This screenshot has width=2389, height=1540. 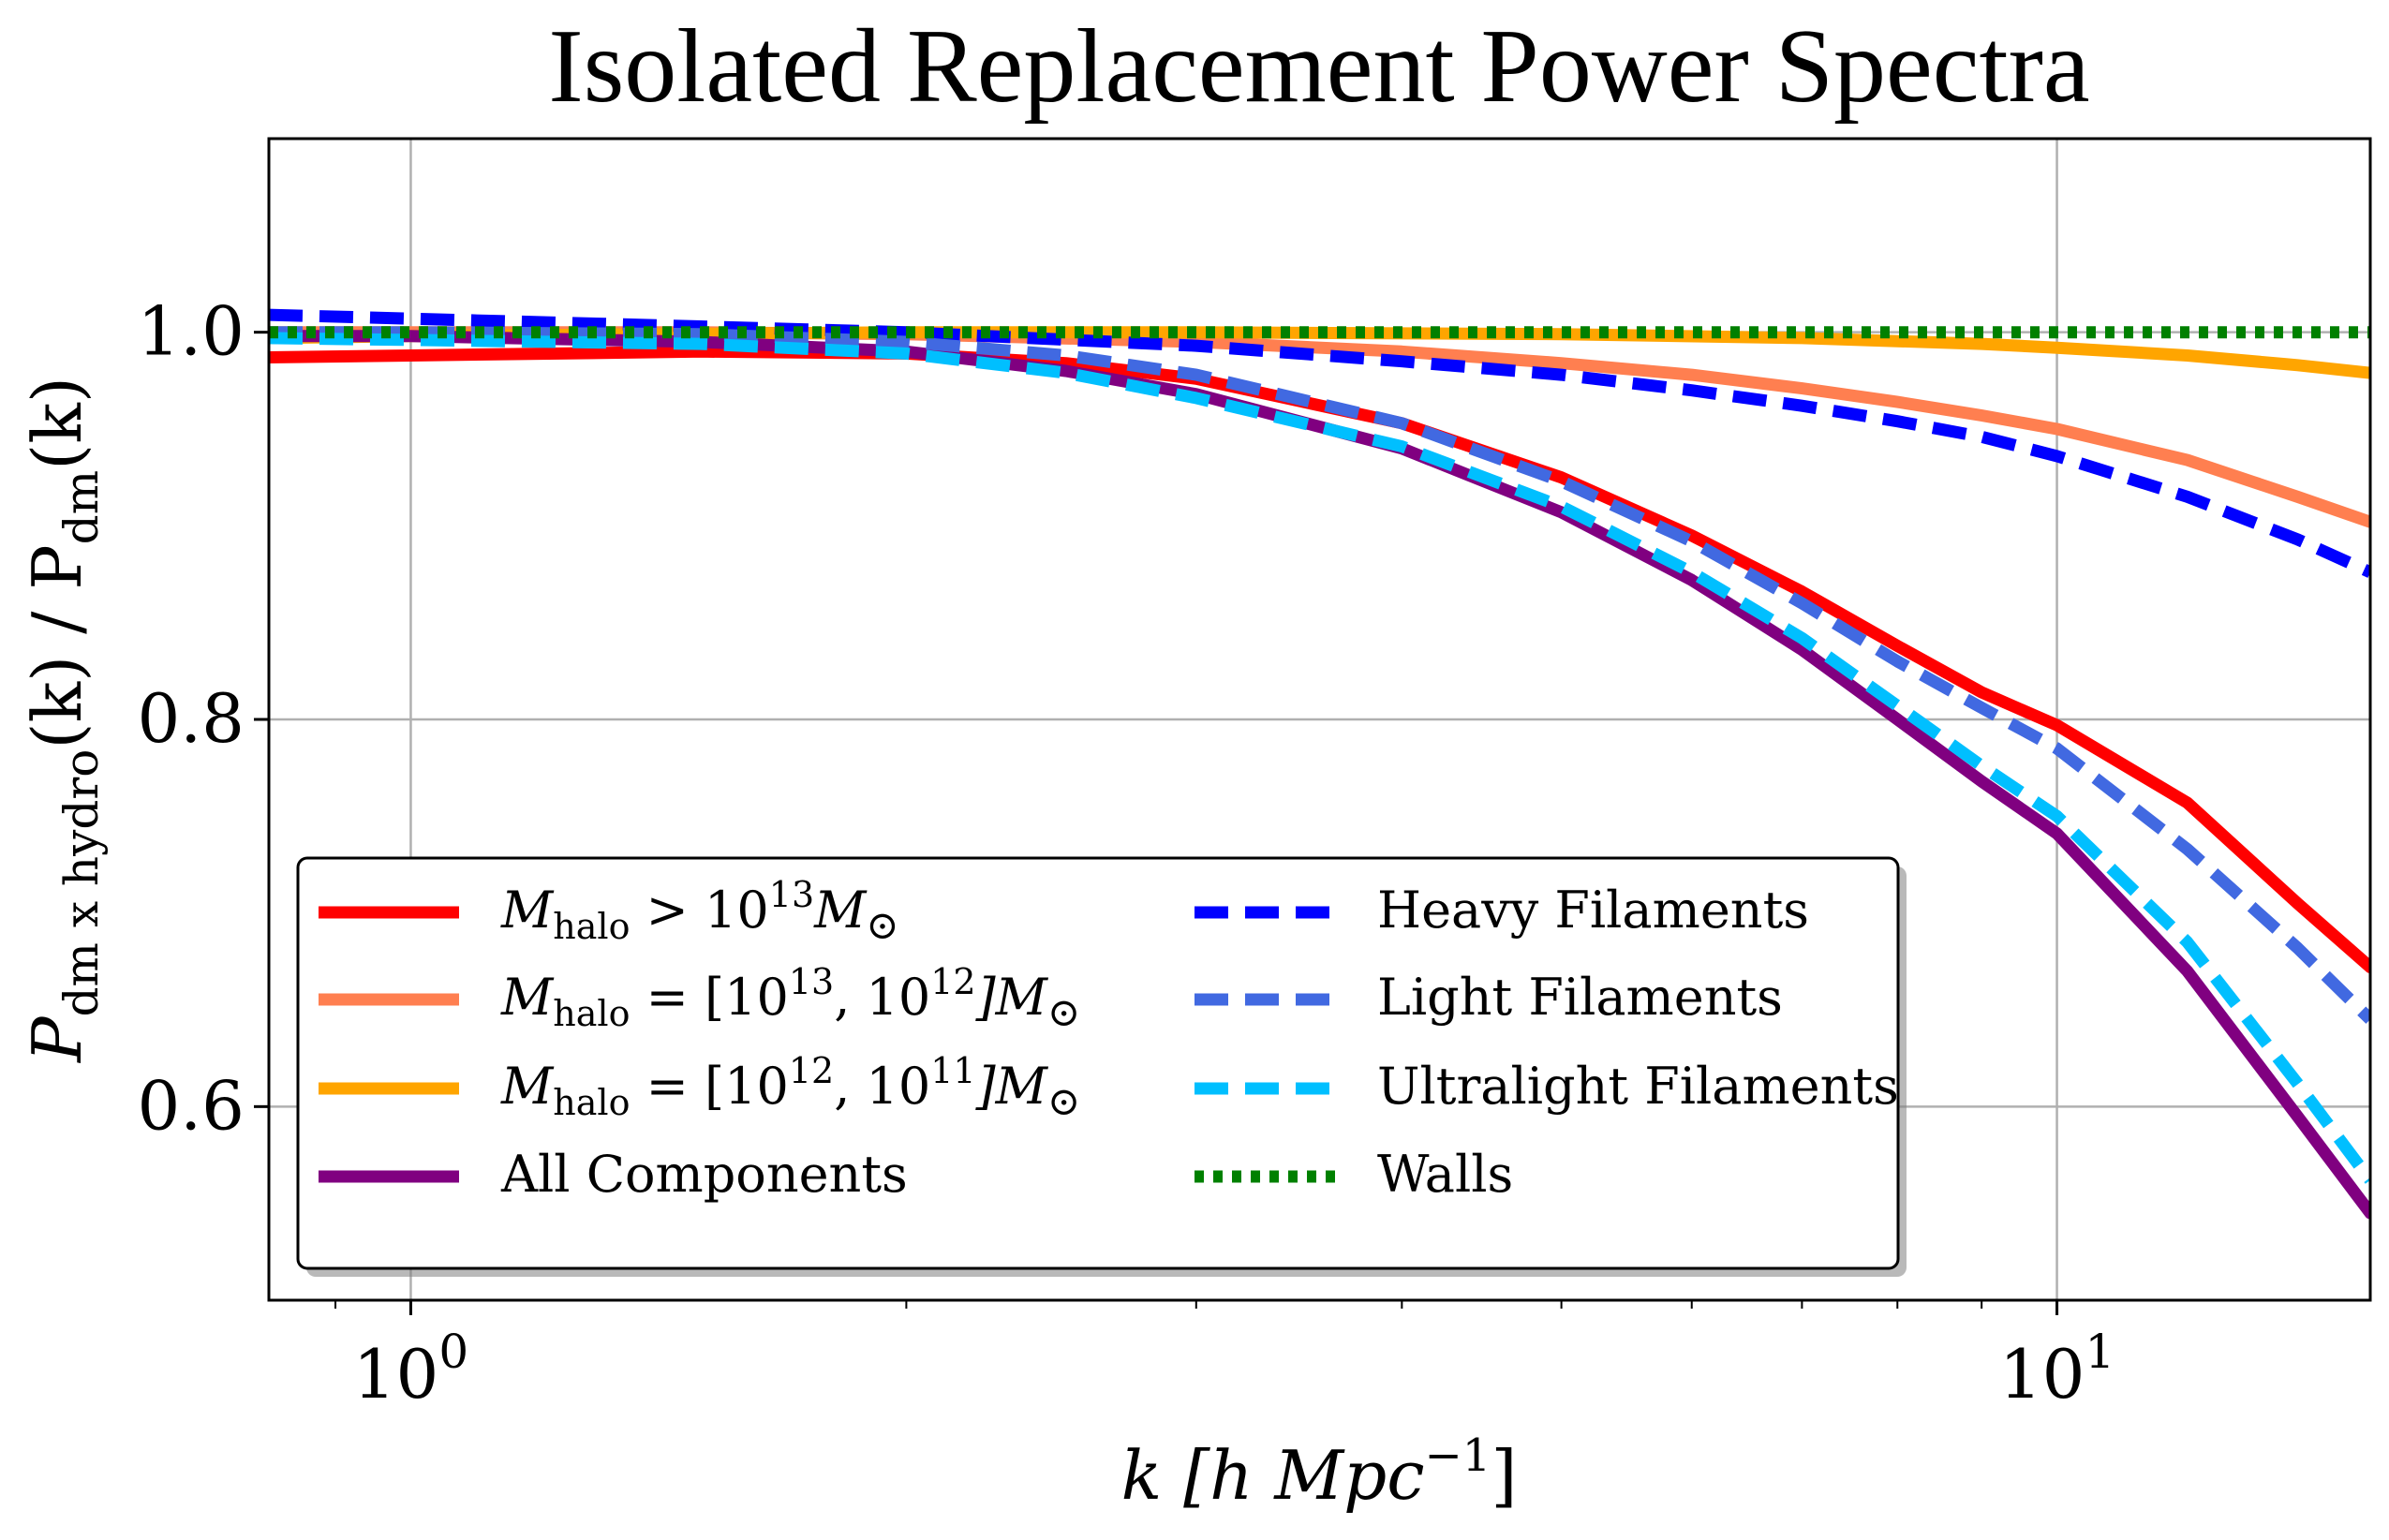 What do you see at coordinates (704, 1174) in the screenshot?
I see `legend-label-3: All Components` at bounding box center [704, 1174].